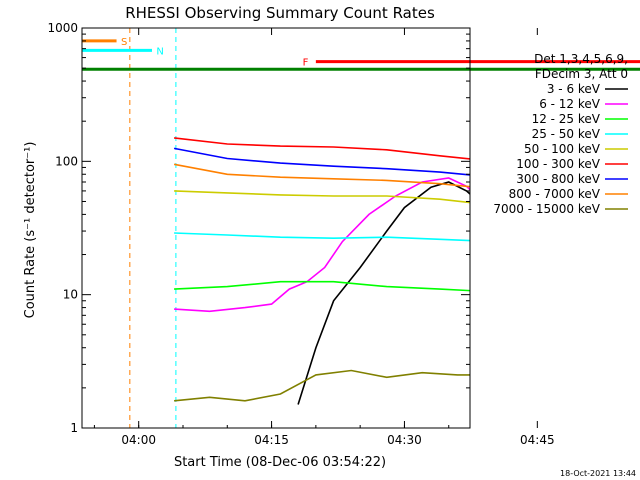  I want to click on y-tick-label-3: 1000, so click(62, 28).